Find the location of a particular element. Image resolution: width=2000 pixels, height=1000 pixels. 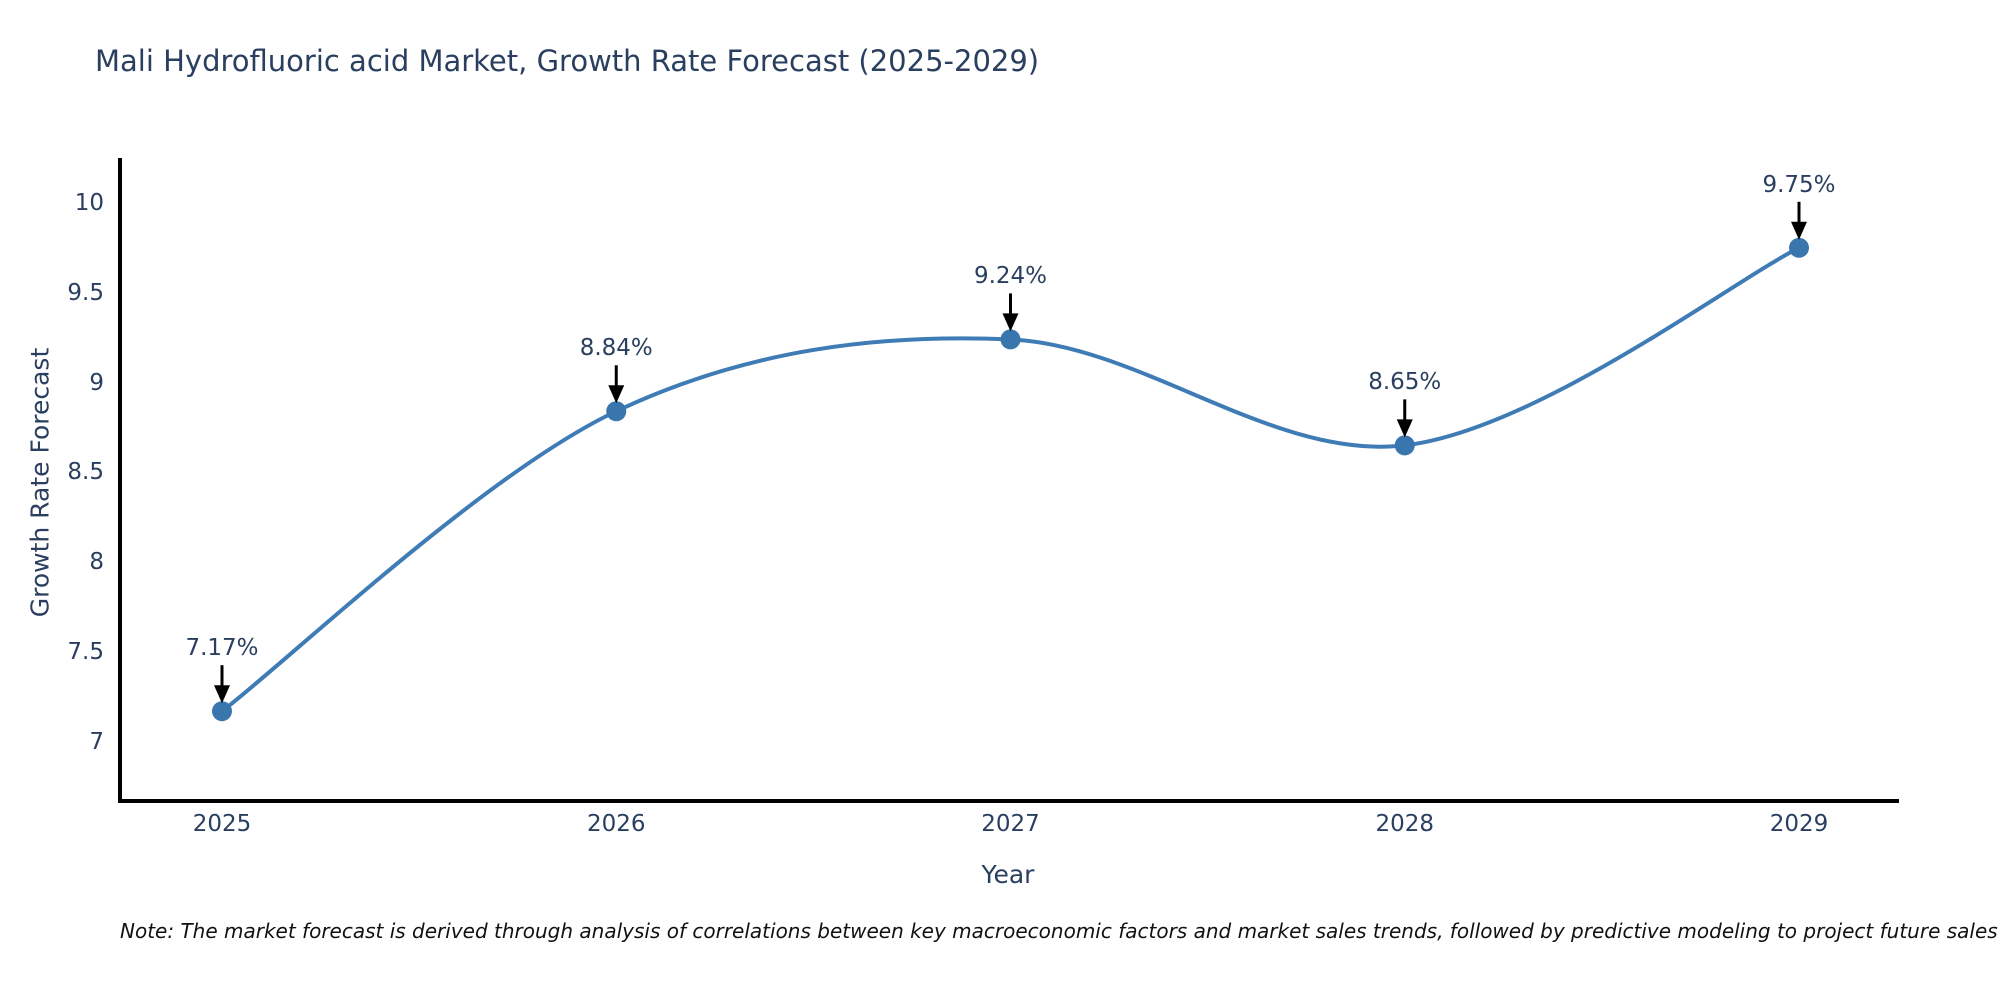

y-tick-label: 7 is located at coordinates (96, 741).